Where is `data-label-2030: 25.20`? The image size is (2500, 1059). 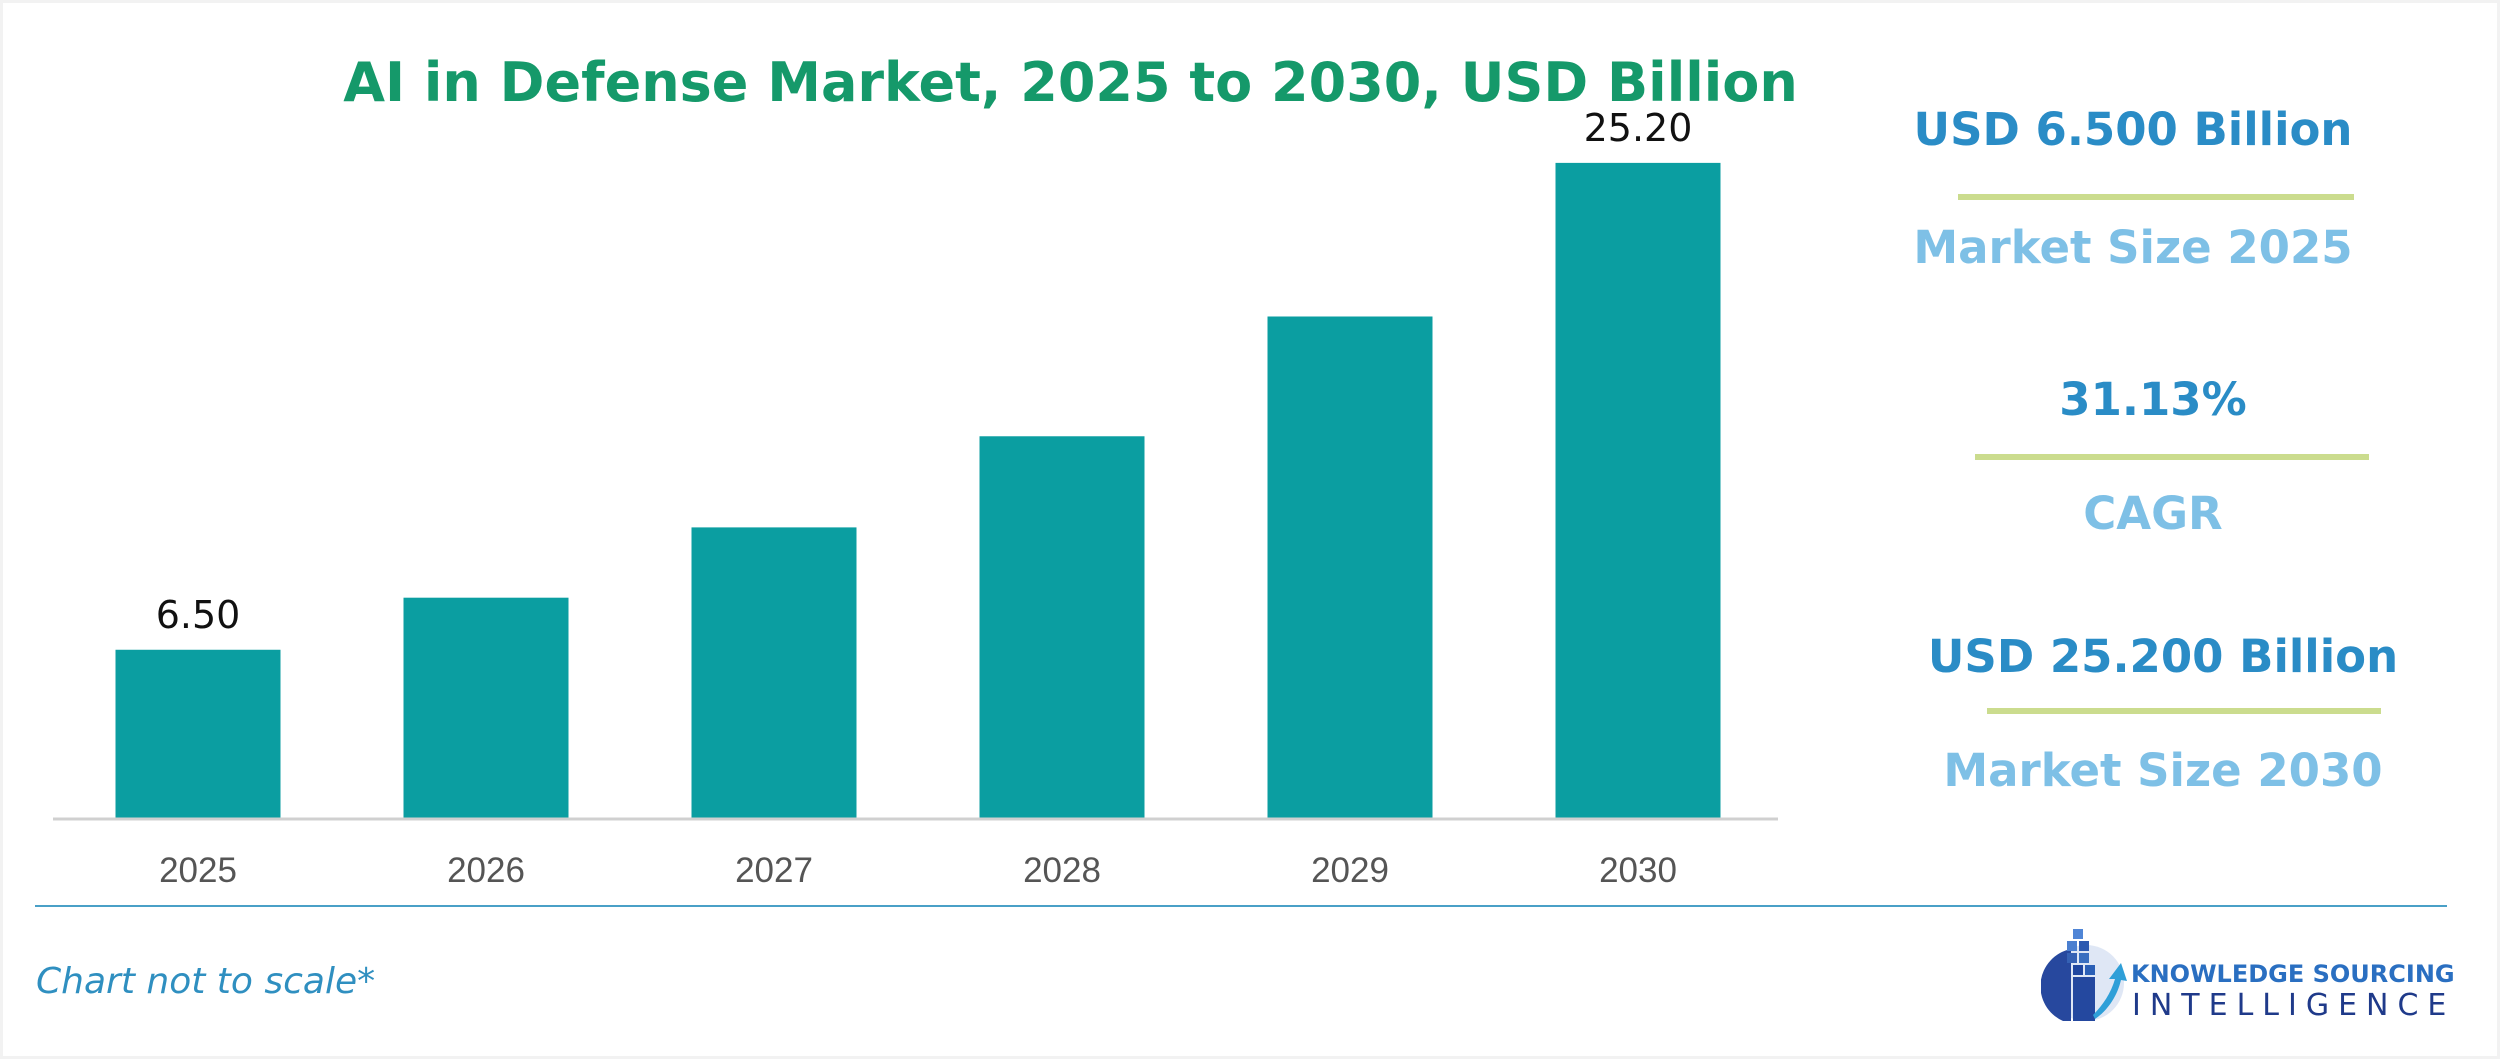
data-label-2030: 25.20 is located at coordinates (1638, 128).